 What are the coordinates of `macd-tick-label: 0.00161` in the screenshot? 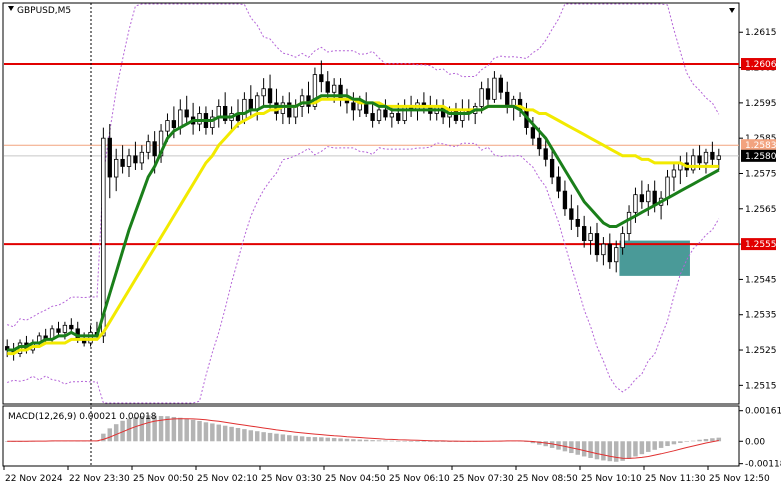 It's located at (763, 412).